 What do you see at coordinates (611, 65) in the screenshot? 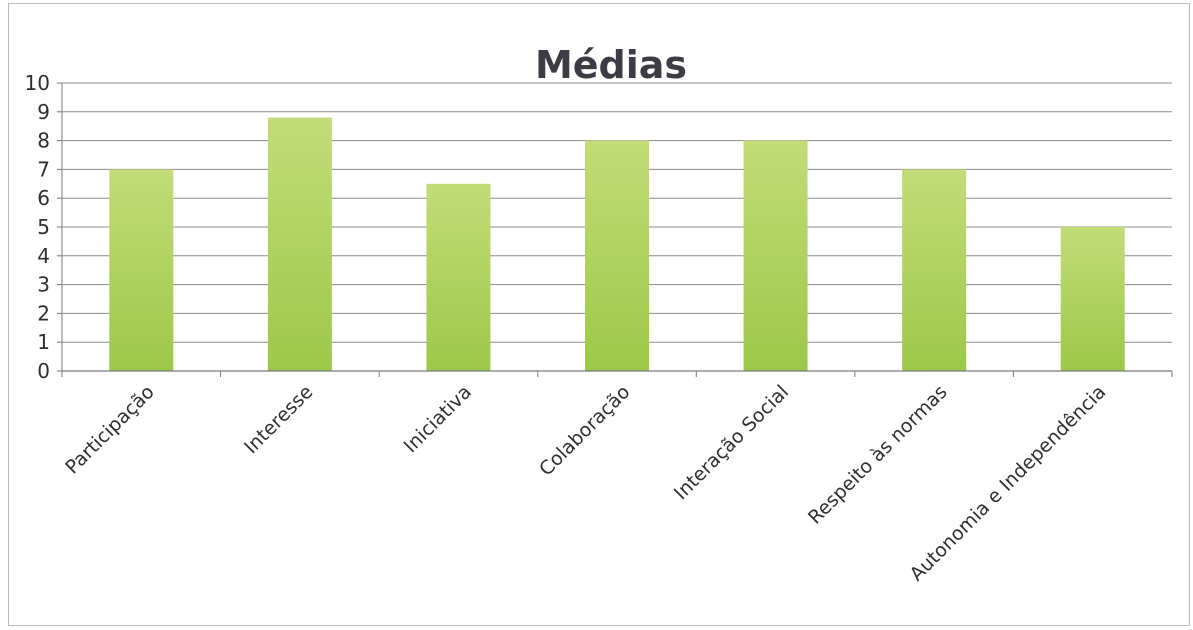
I see `chart-title: Médias` at bounding box center [611, 65].